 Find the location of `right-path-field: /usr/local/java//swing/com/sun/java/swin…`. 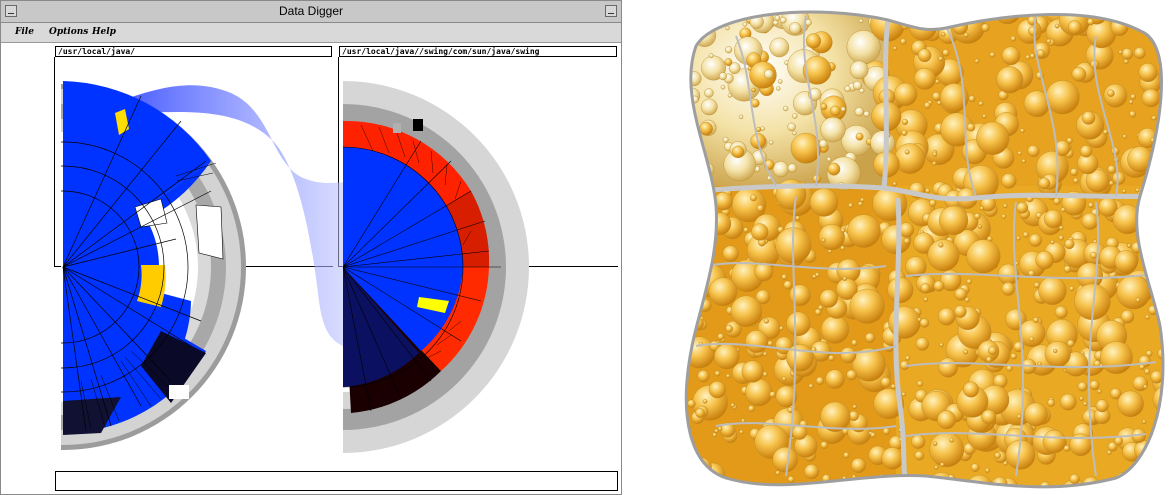

right-path-field: /usr/local/java//swing/com/sun/java/swin… is located at coordinates (478, 51).